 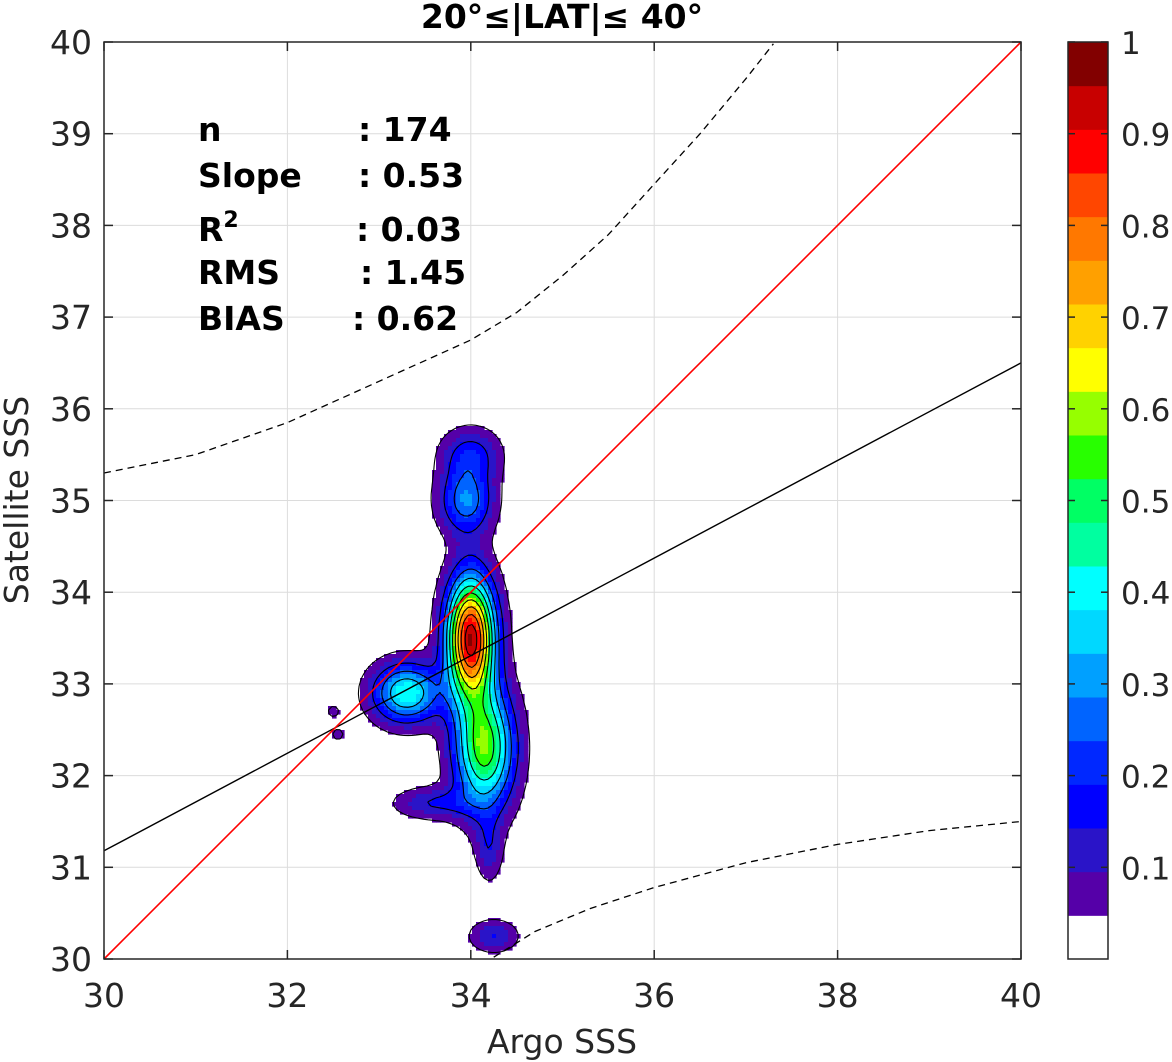 What do you see at coordinates (1088, 195) in the screenshot?
I see `colorbar-segment` at bounding box center [1088, 195].